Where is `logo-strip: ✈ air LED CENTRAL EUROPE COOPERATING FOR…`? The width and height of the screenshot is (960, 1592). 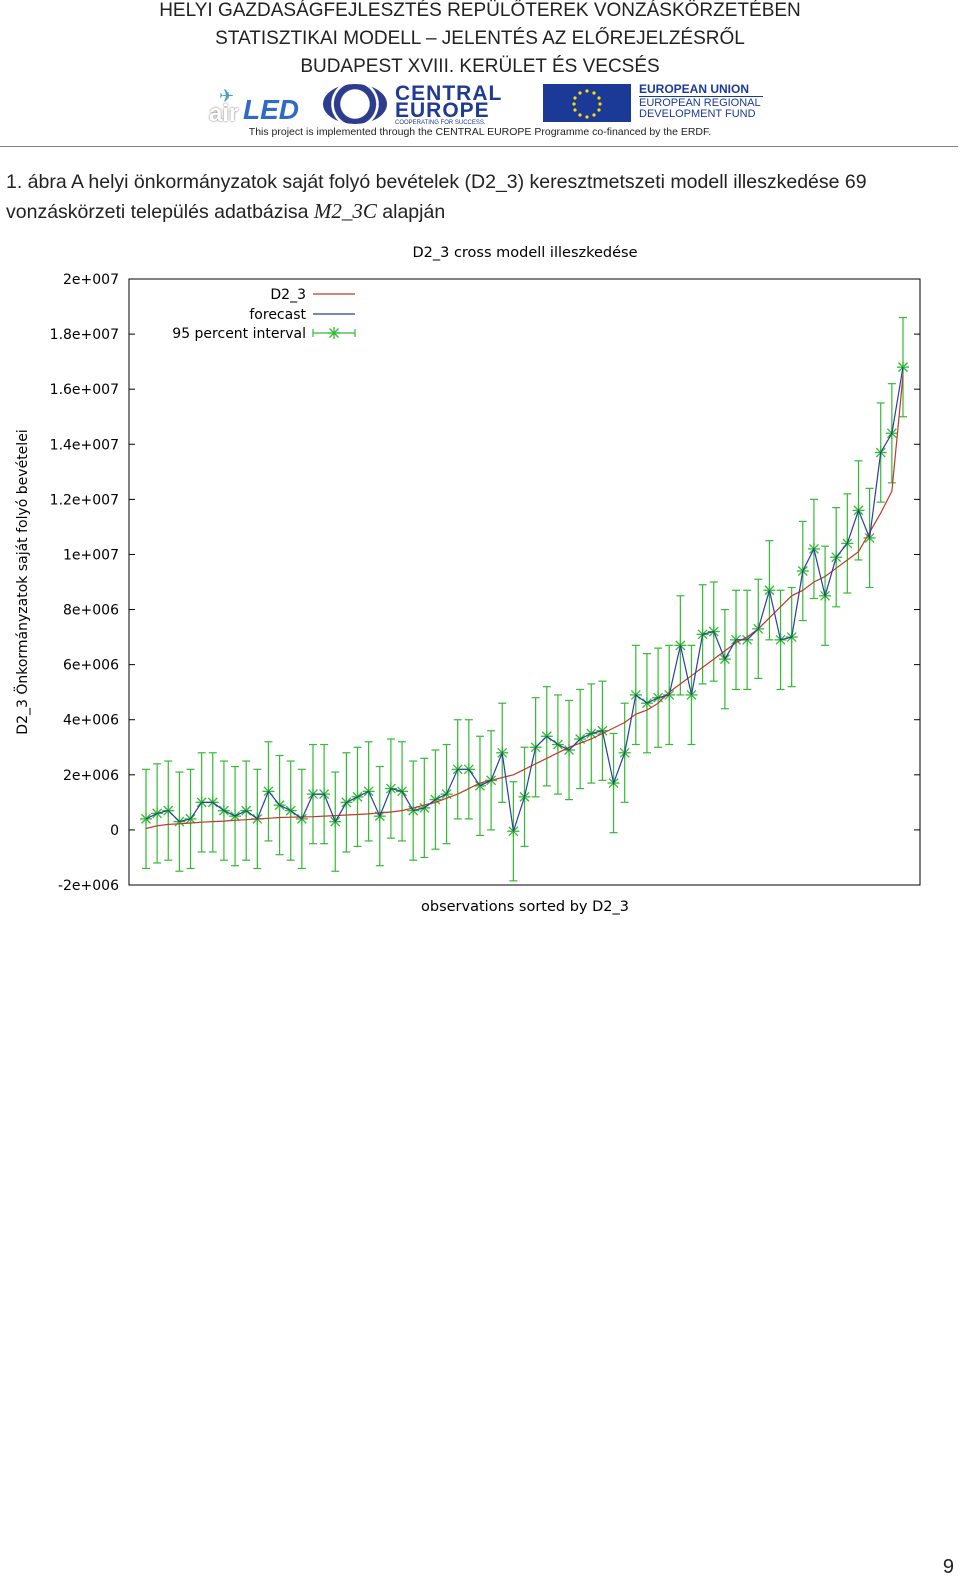
logo-strip: ✈ air LED CENTRAL EUROPE COOPERATING FOR… is located at coordinates (485, 113).